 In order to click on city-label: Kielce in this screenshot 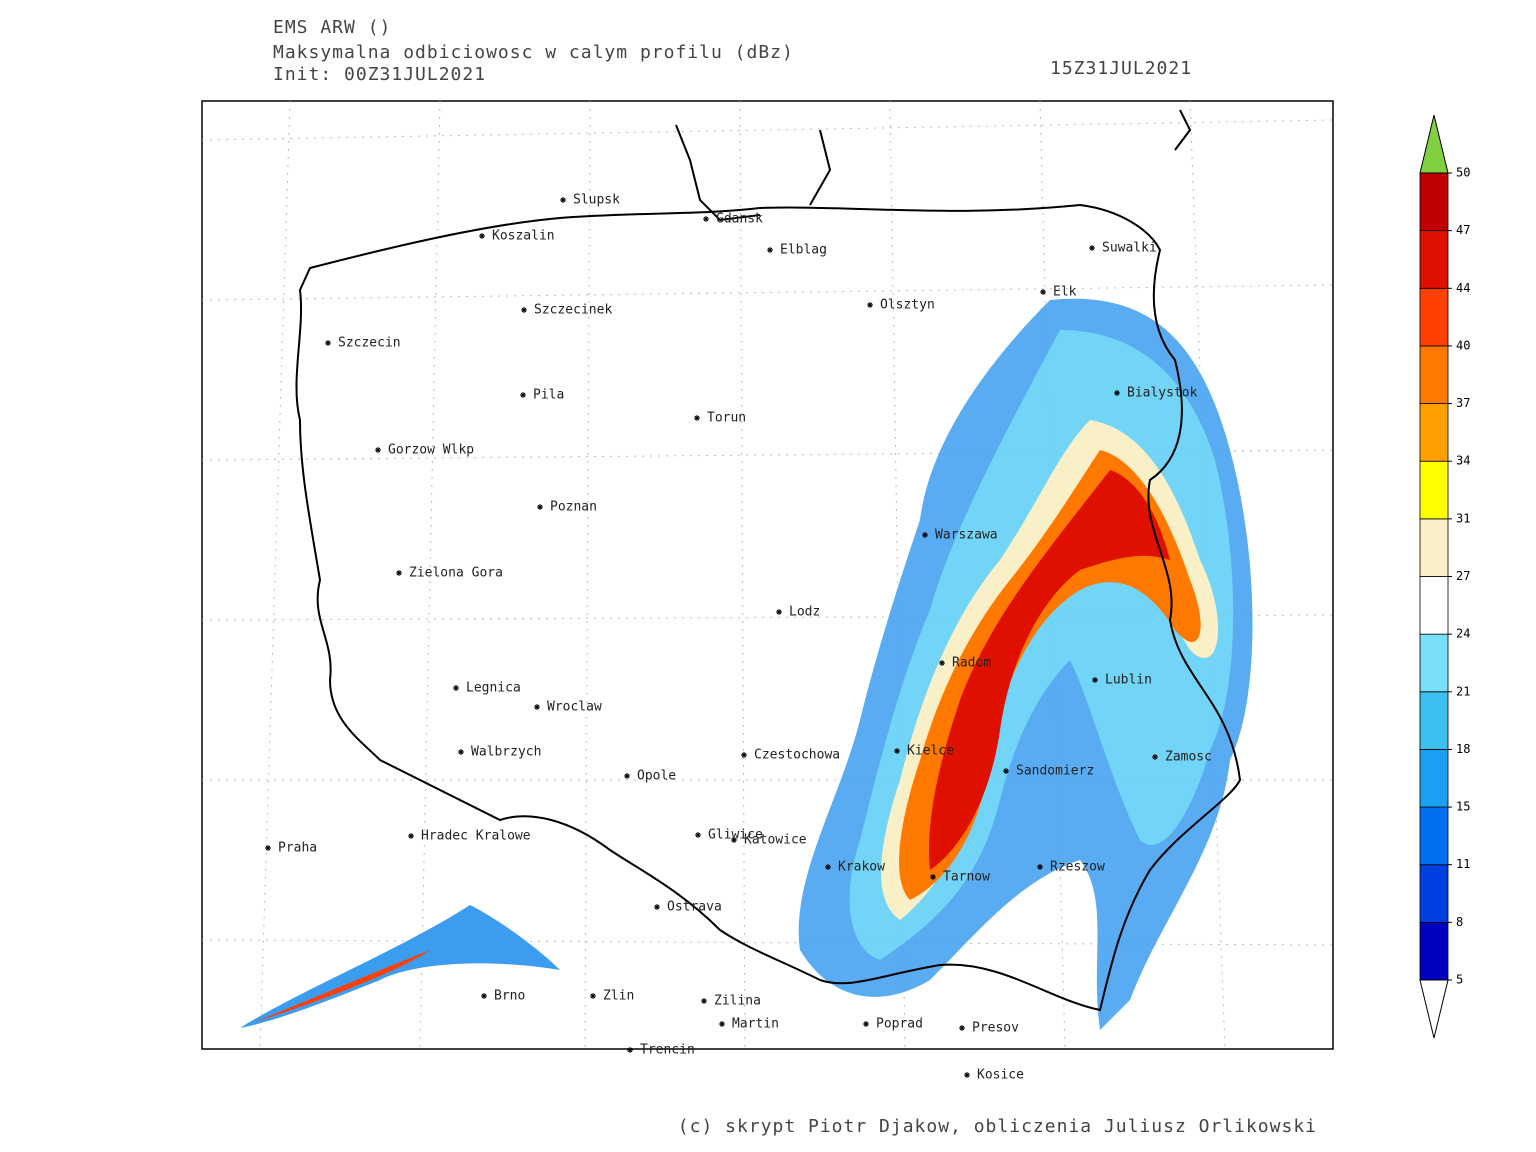, I will do `click(930, 751)`.